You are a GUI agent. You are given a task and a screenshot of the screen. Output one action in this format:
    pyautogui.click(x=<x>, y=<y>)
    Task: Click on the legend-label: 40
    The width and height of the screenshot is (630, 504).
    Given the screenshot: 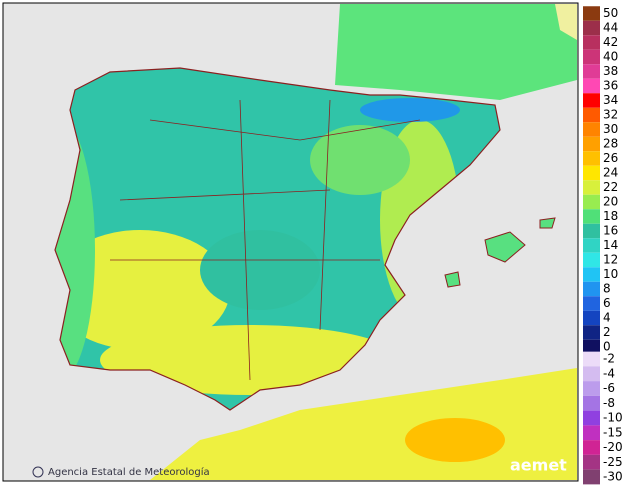 What is the action you would take?
    pyautogui.click(x=610, y=57)
    